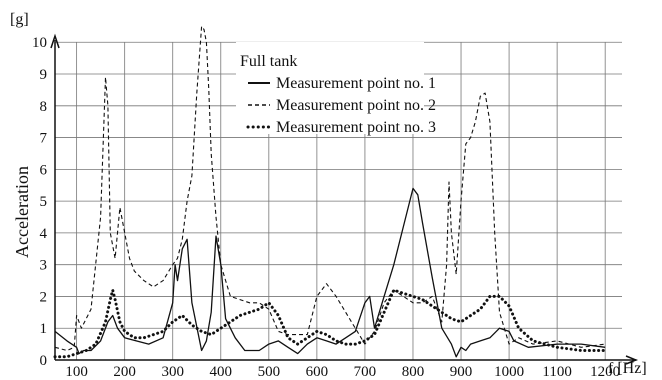  I want to click on x-tick-label: 200, so click(124, 372).